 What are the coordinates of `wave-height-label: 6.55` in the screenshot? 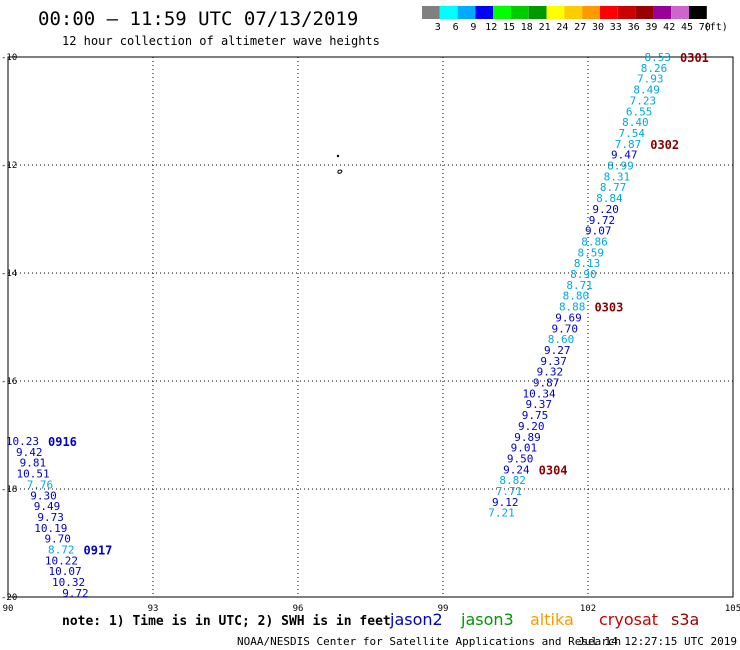 It's located at (639, 111).